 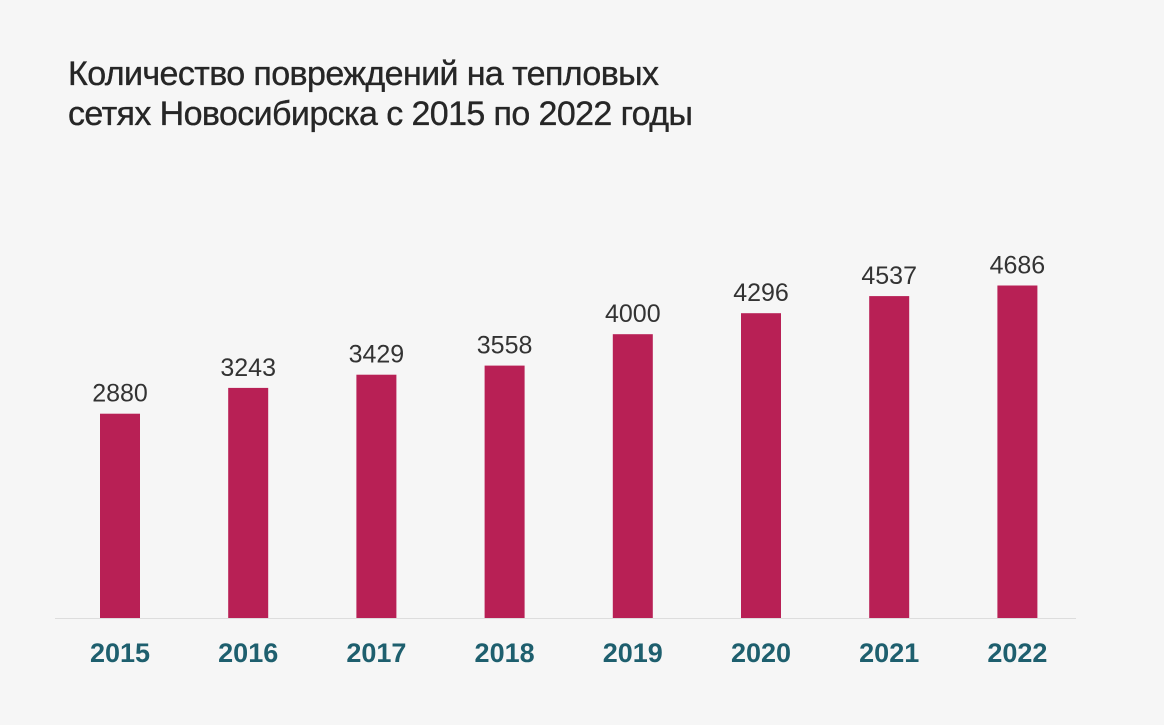 What do you see at coordinates (1017, 451) in the screenshot?
I see `bar-2022` at bounding box center [1017, 451].